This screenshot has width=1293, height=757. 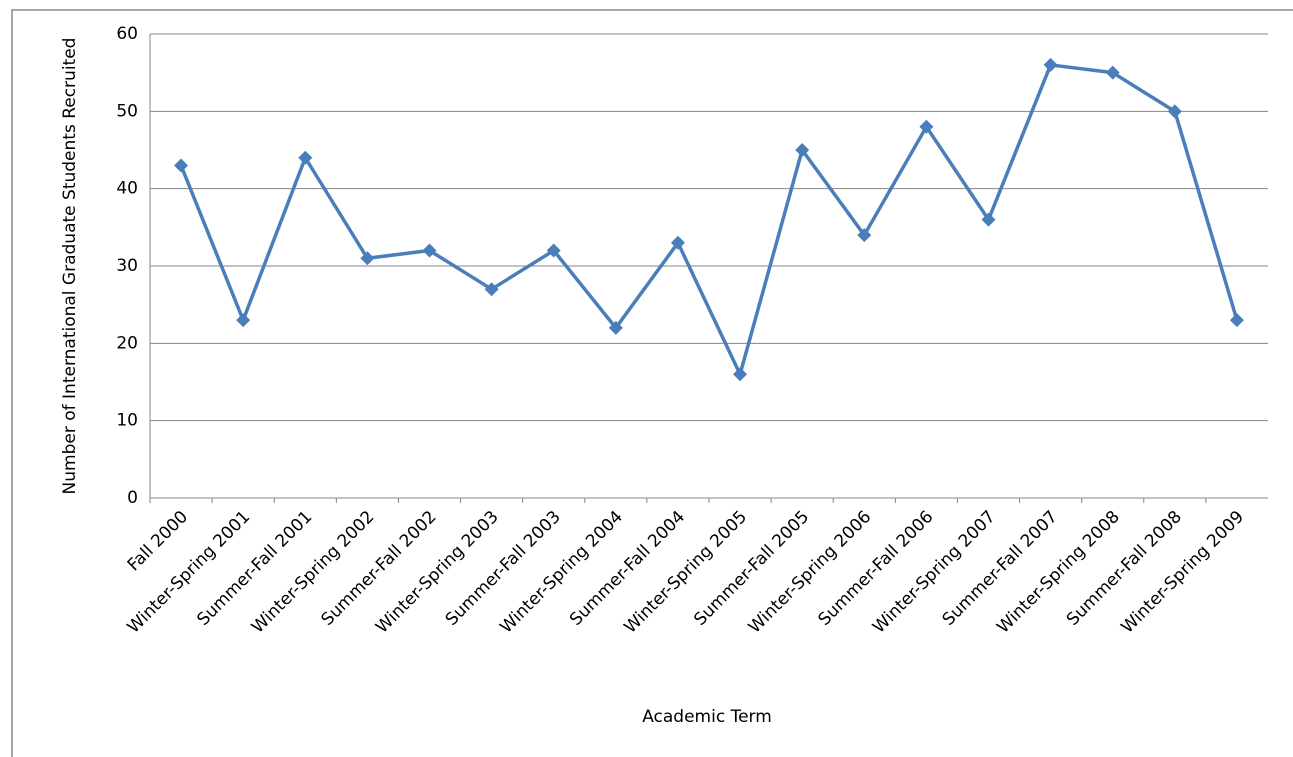 I want to click on y-tick-label: 20, so click(x=127, y=343).